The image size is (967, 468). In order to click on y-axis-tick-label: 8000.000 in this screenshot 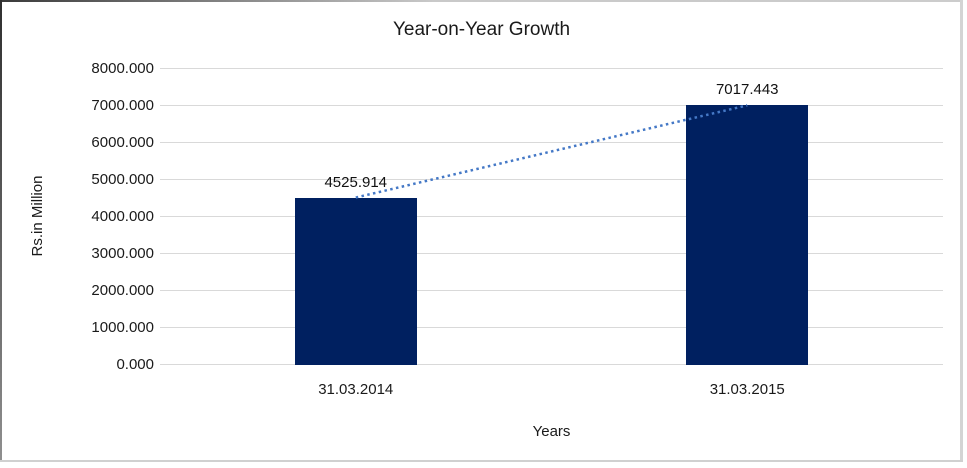, I will do `click(122, 68)`.